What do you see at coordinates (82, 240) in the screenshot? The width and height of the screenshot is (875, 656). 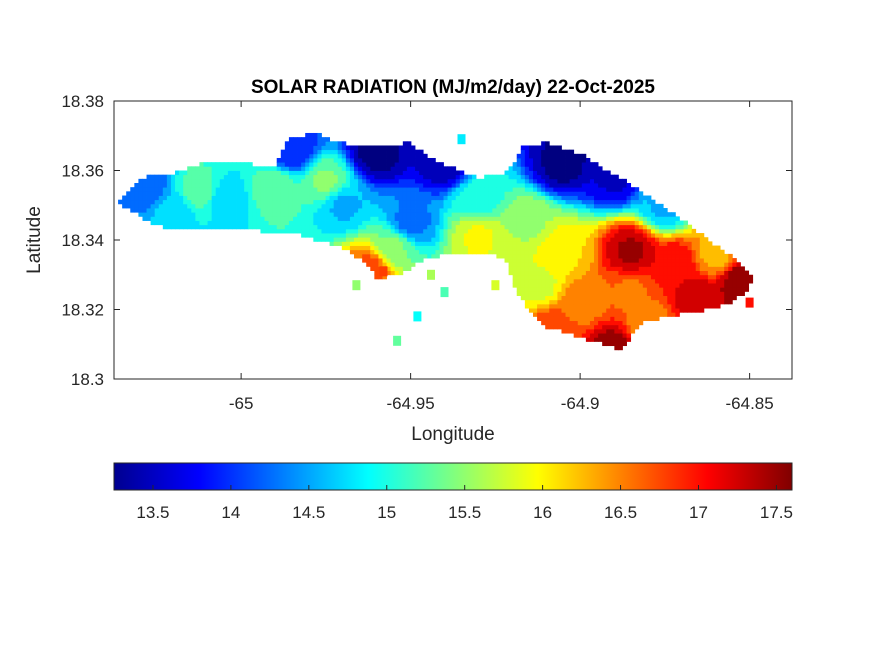 I see `y-tick-label: 18.34` at bounding box center [82, 240].